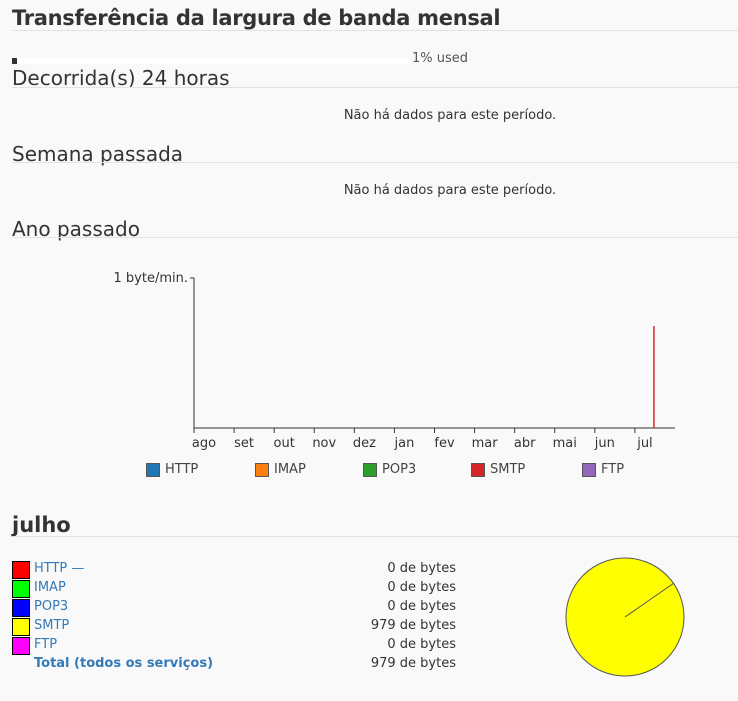 This screenshot has height=701, width=738. I want to click on no-data-message-day: Não há dados para este período., so click(450, 115).